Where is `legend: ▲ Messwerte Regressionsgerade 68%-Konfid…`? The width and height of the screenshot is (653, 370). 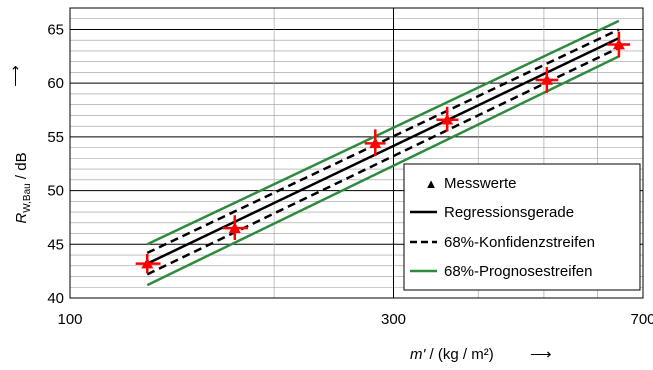
legend: ▲ Messwerte Regressionsgerade 68%-Konfid… is located at coordinates (522, 227).